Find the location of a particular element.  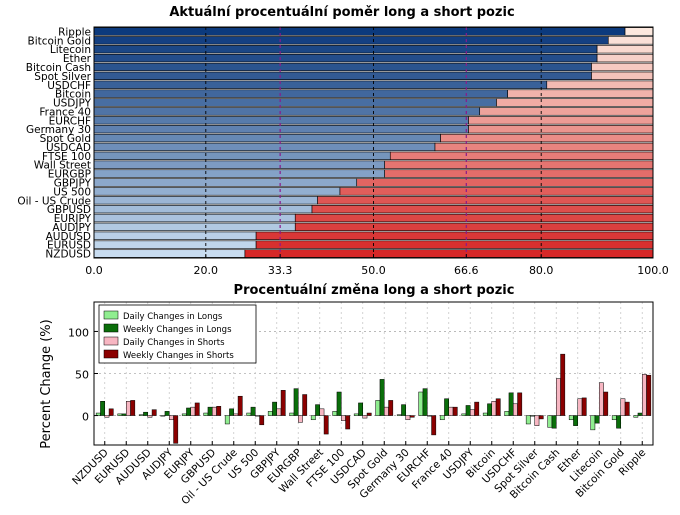

category-label: GBPJPY is located at coordinates (73, 183).